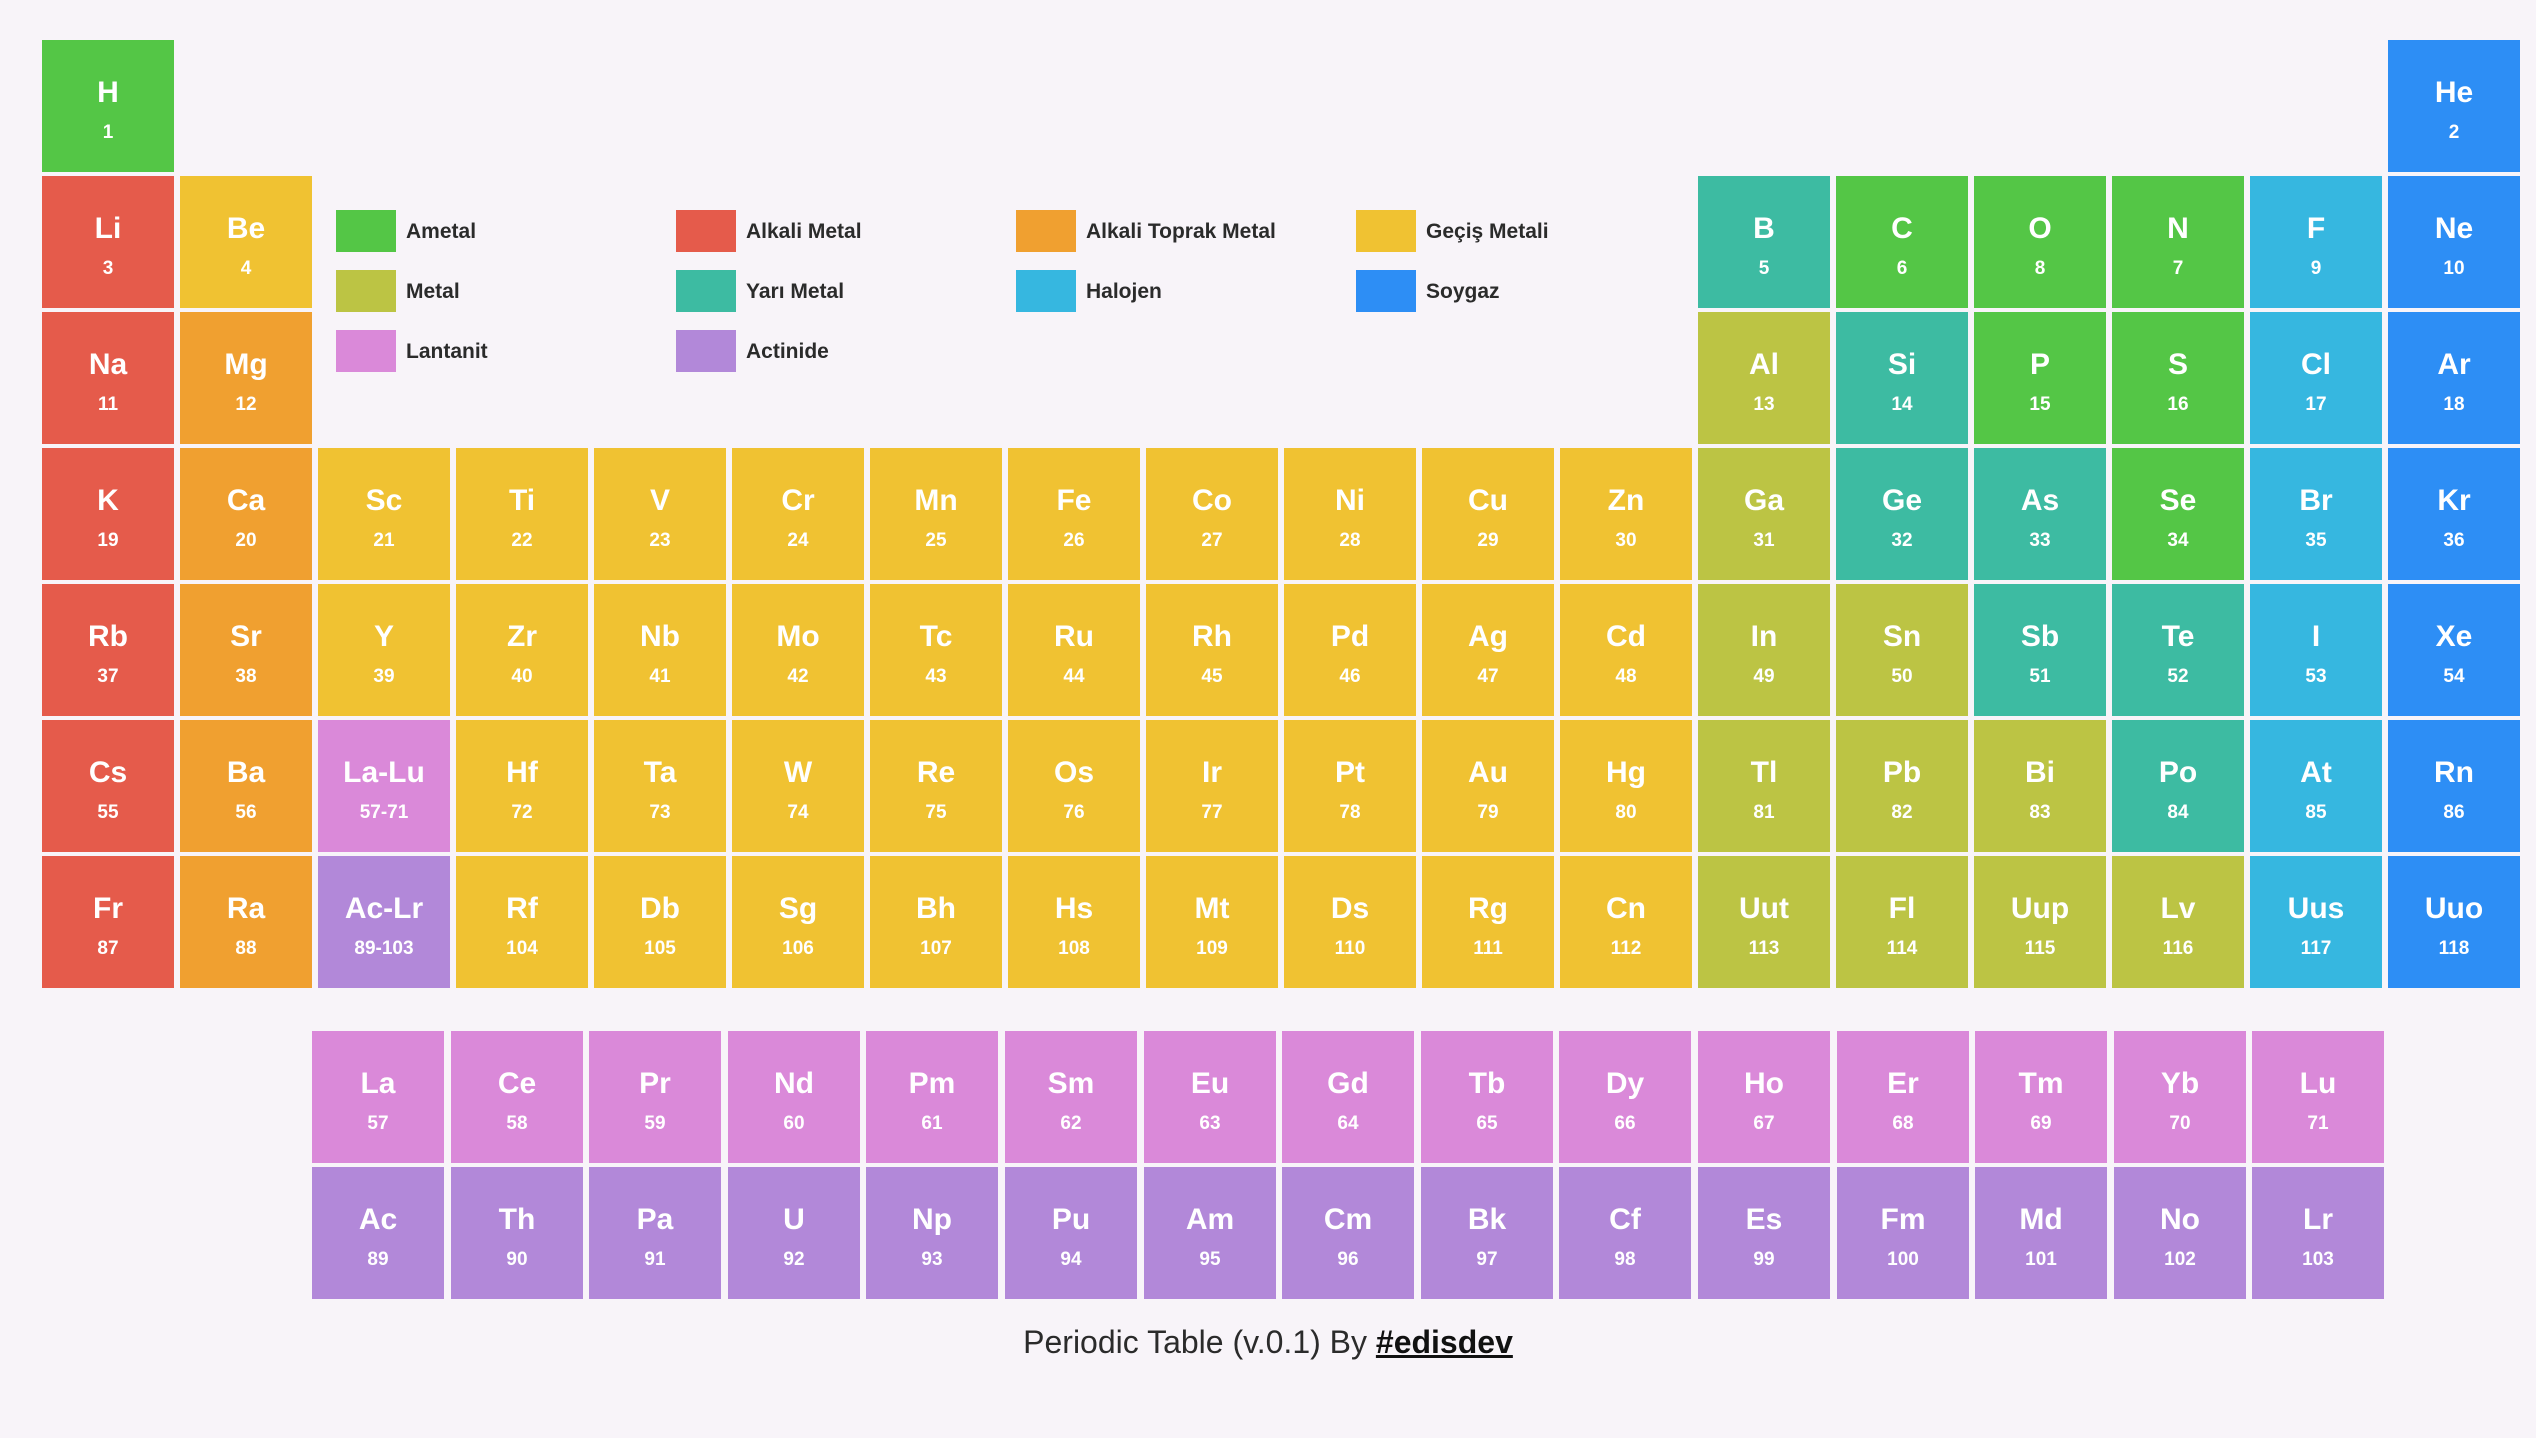 The image size is (2536, 1438). Describe the element at coordinates (2454, 378) in the screenshot. I see `element-cell: Ar 18` at that location.